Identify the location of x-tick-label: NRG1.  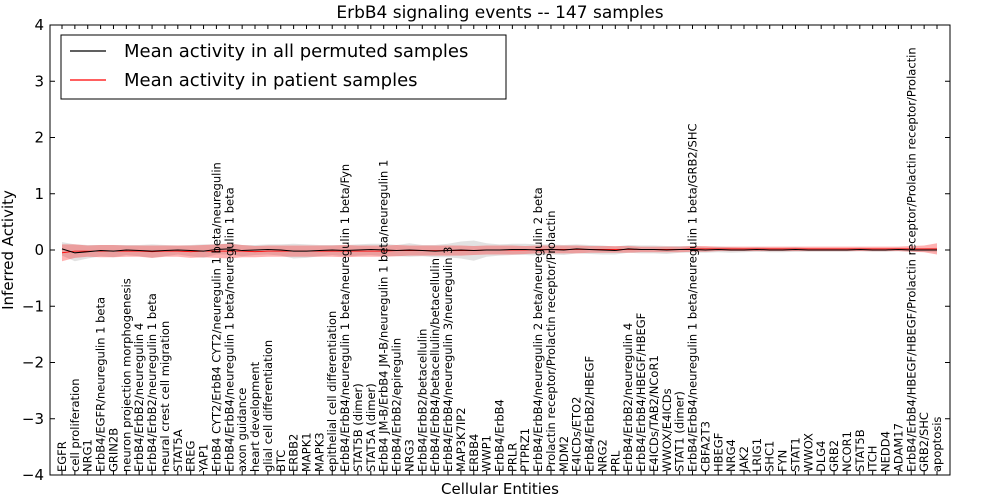
(88, 455).